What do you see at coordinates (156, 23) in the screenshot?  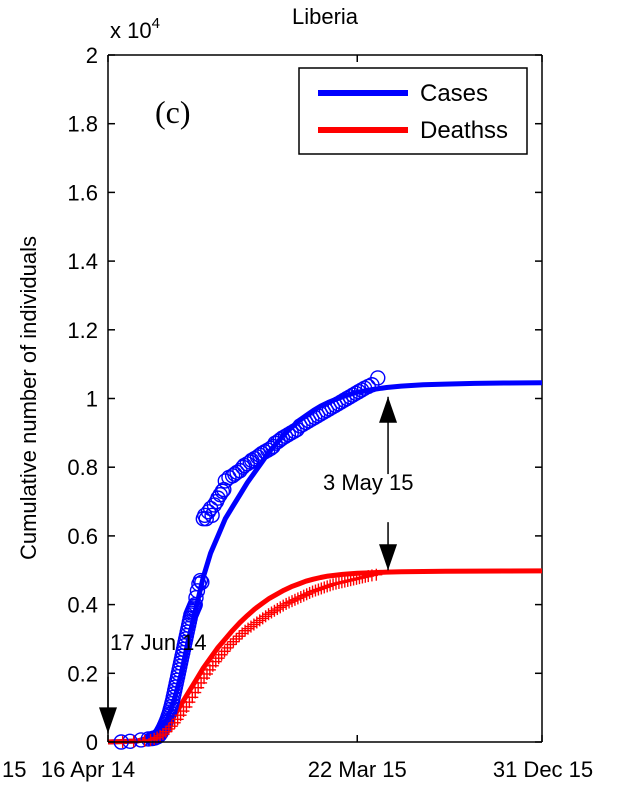 I see `y-multiplier-exponent: 4` at bounding box center [156, 23].